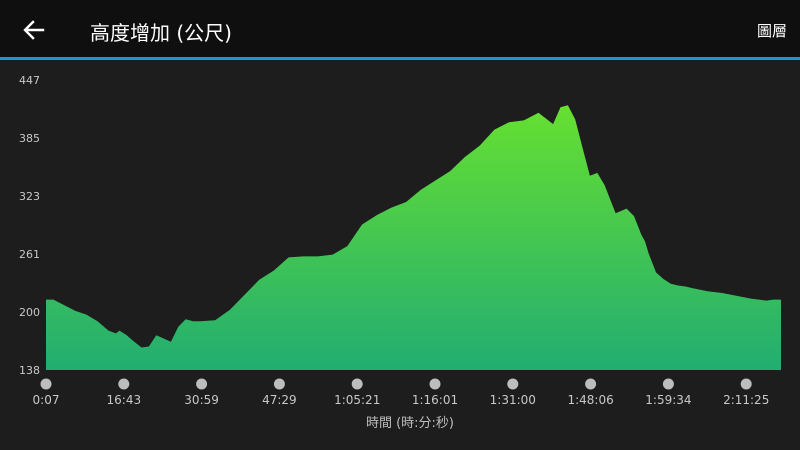 The height and width of the screenshot is (450, 800). I want to click on x-tick-label: 2:11:25, so click(746, 400).